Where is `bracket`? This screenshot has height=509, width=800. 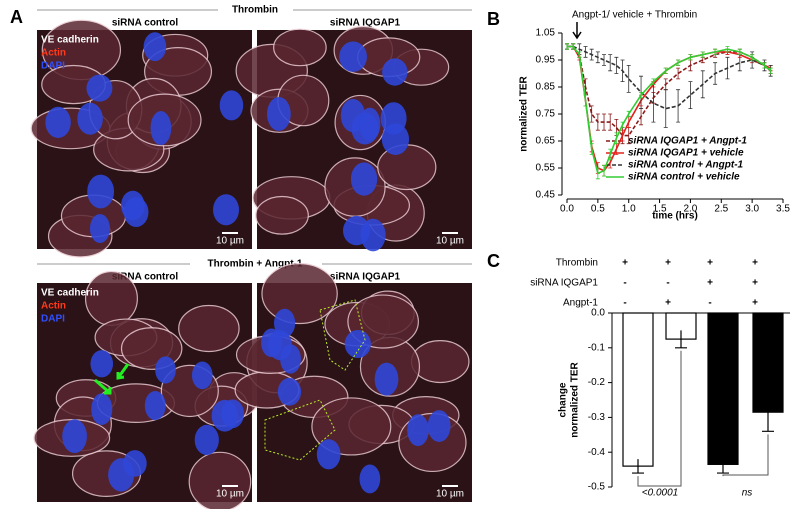
bracket is located at coordinates (745, 455).